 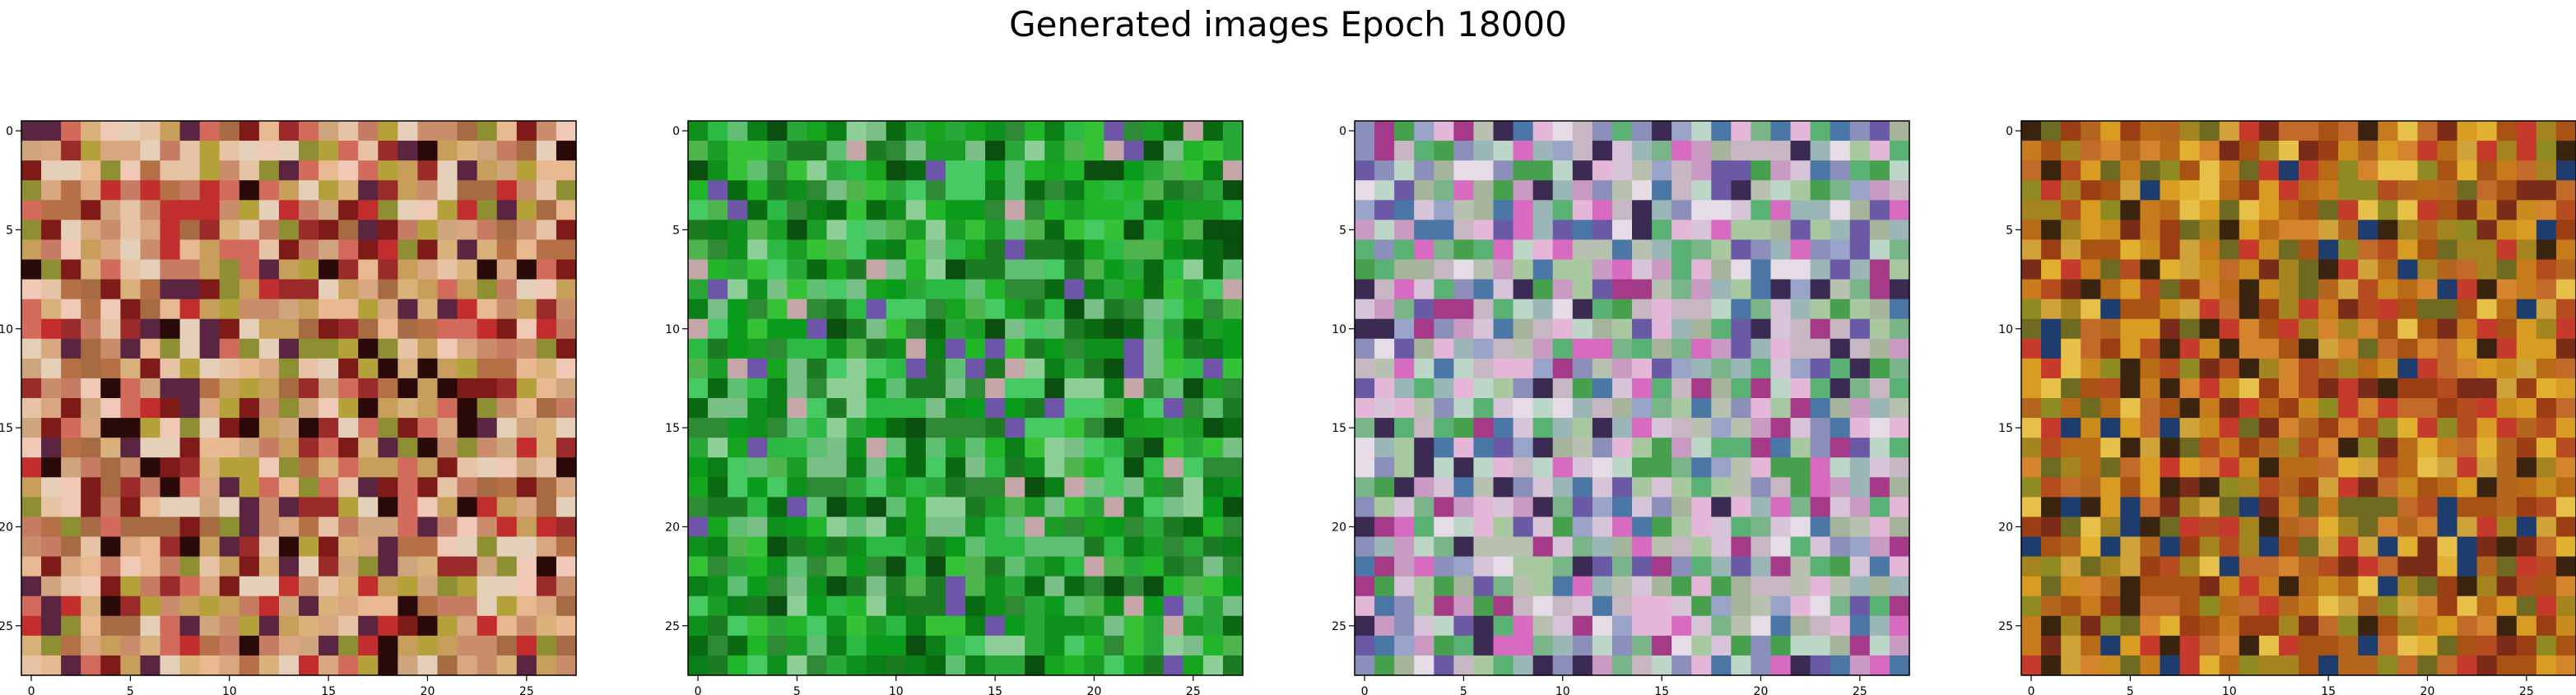 What do you see at coordinates (896, 690) in the screenshot?
I see `x-tick-label: 10` at bounding box center [896, 690].